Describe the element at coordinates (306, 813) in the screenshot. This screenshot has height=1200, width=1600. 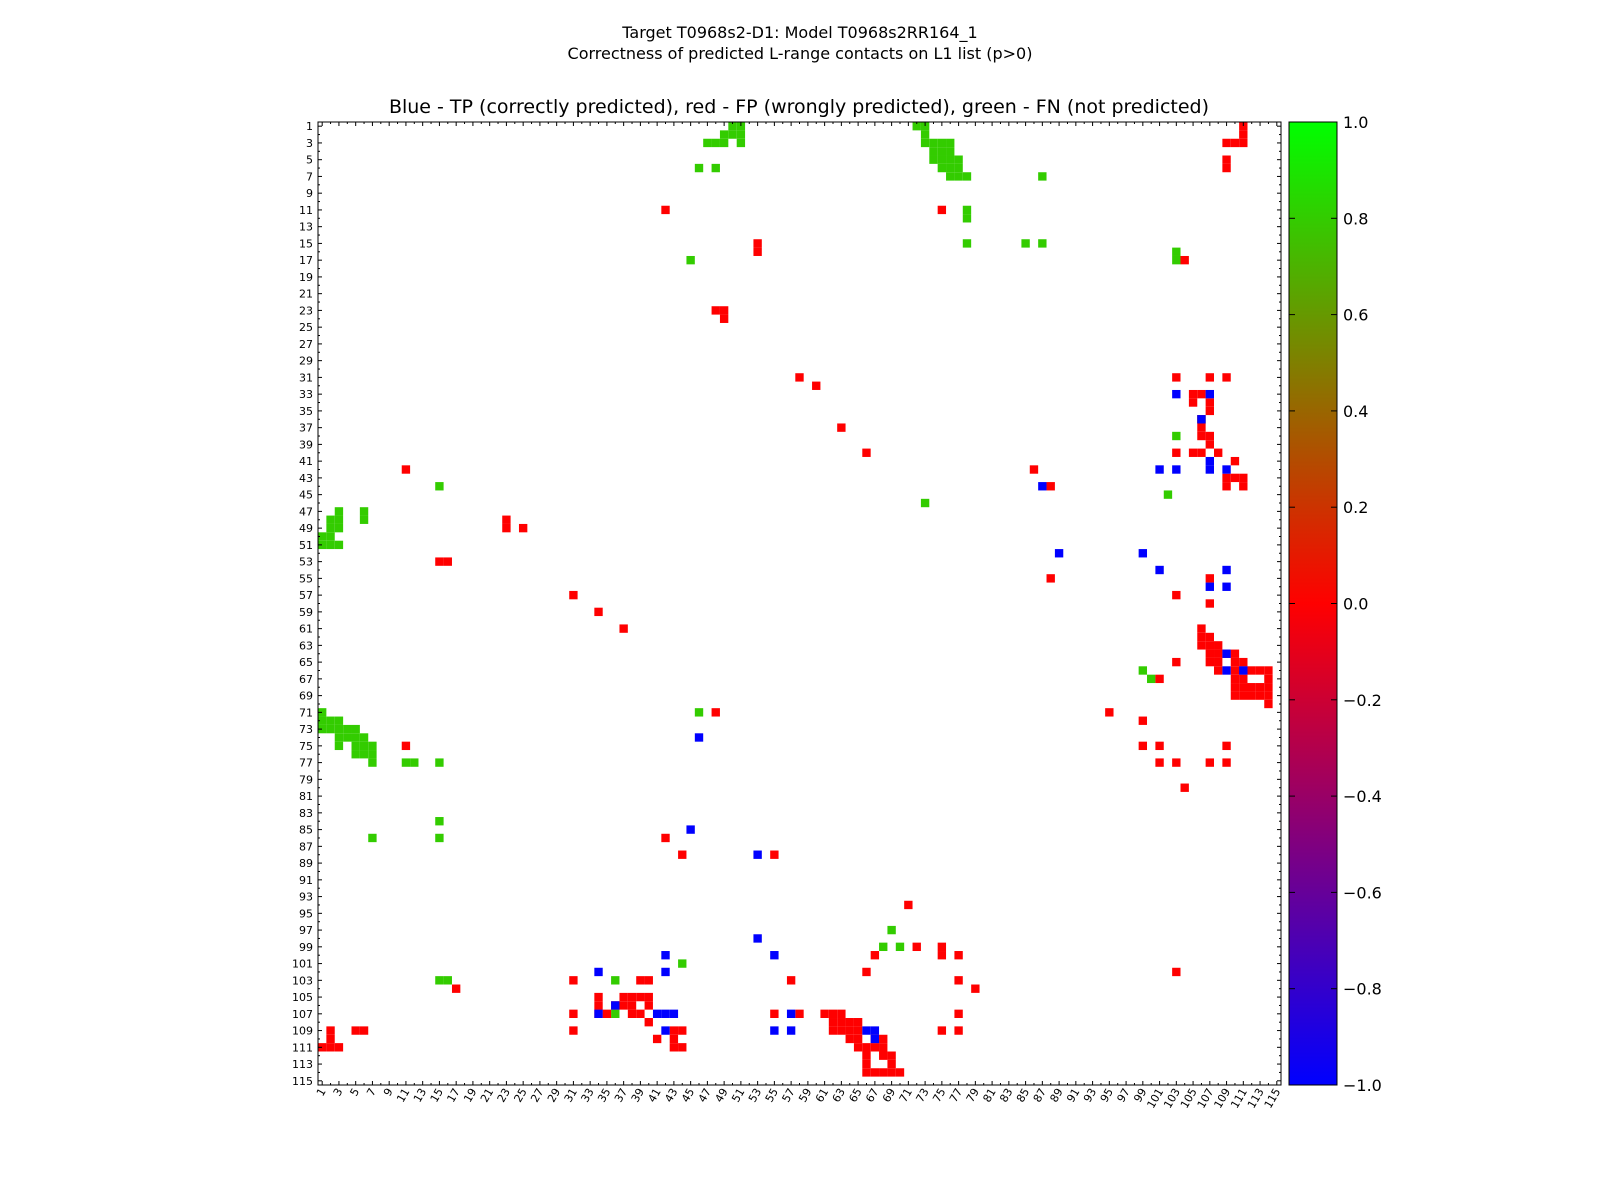
I see `y-tick-label-83: 83` at that location.